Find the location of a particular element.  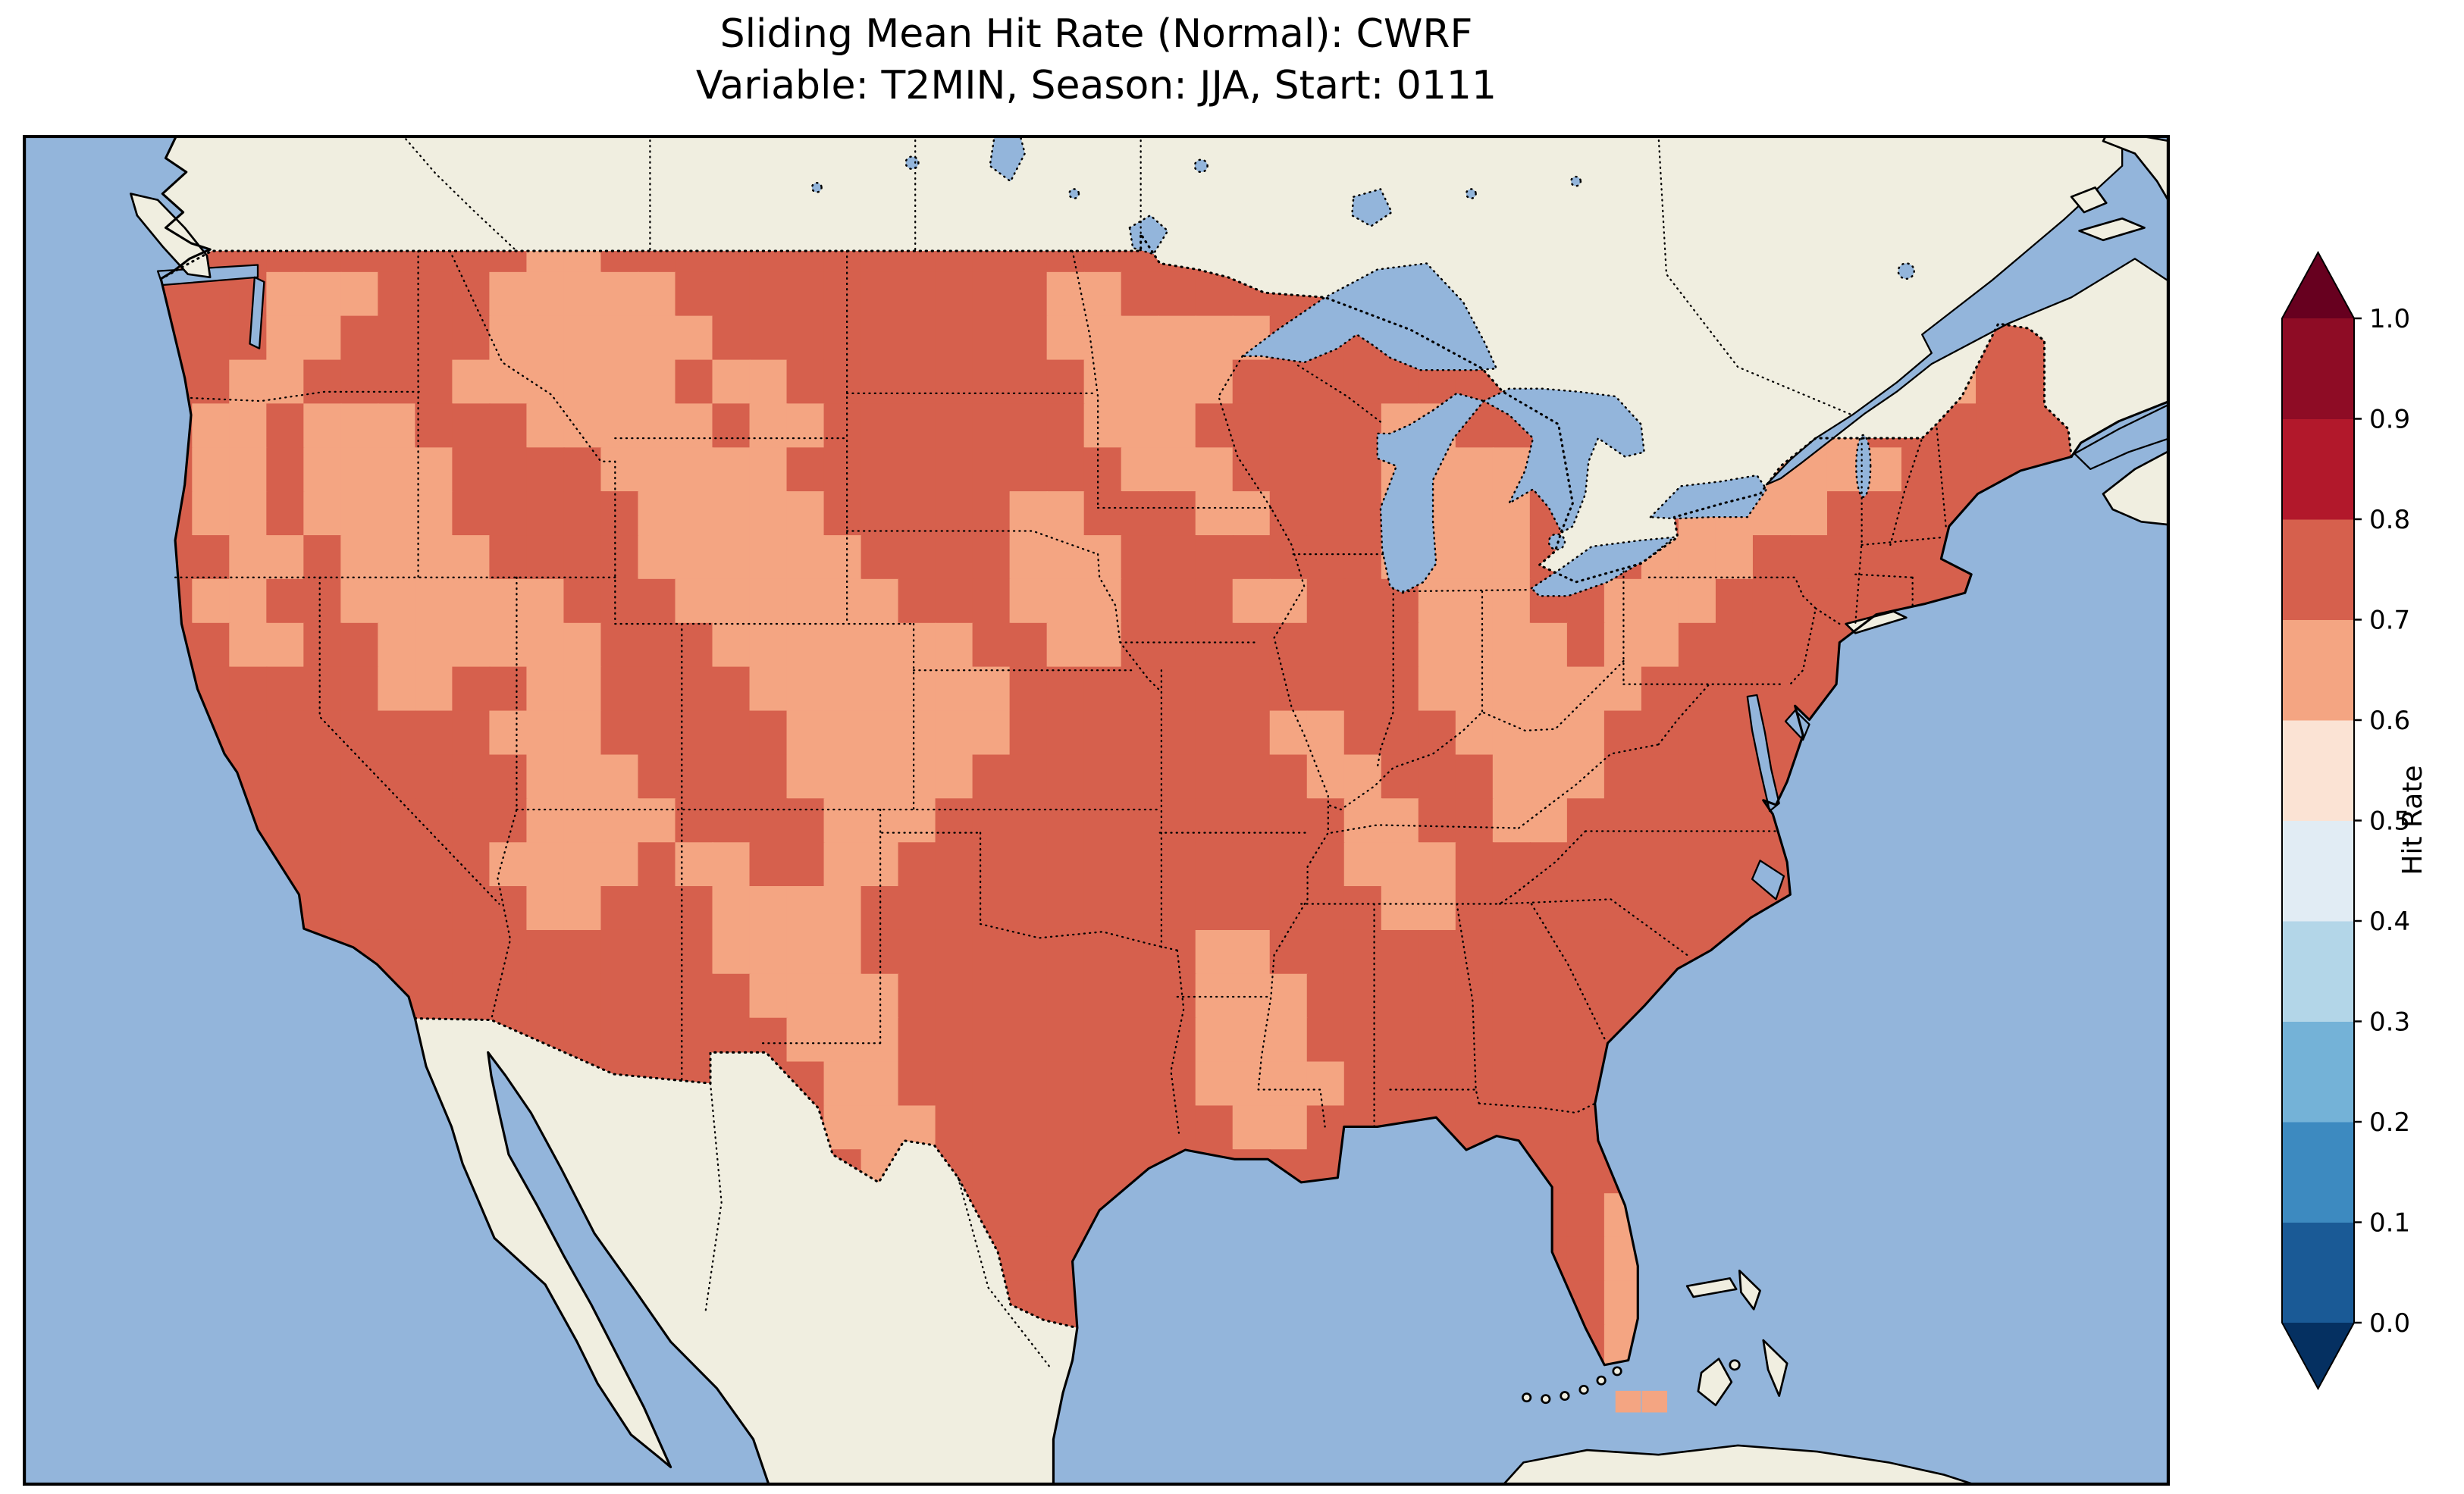

lac-st-jean is located at coordinates (1906, 271).